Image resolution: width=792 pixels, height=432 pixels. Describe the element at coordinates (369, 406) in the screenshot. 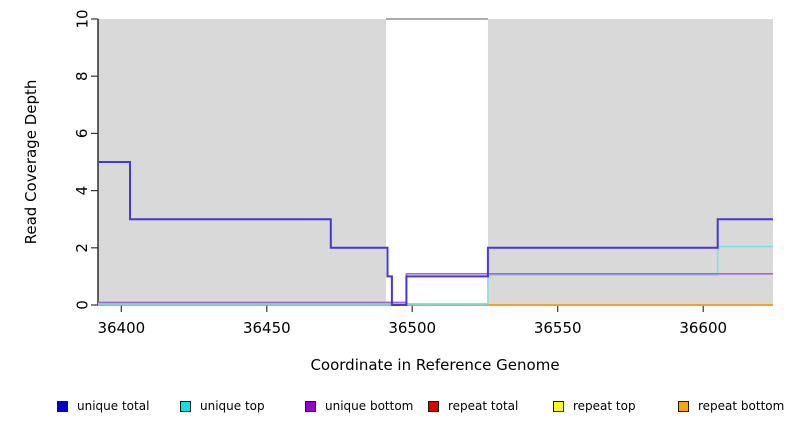

I see `legend-label: unique bottom` at that location.